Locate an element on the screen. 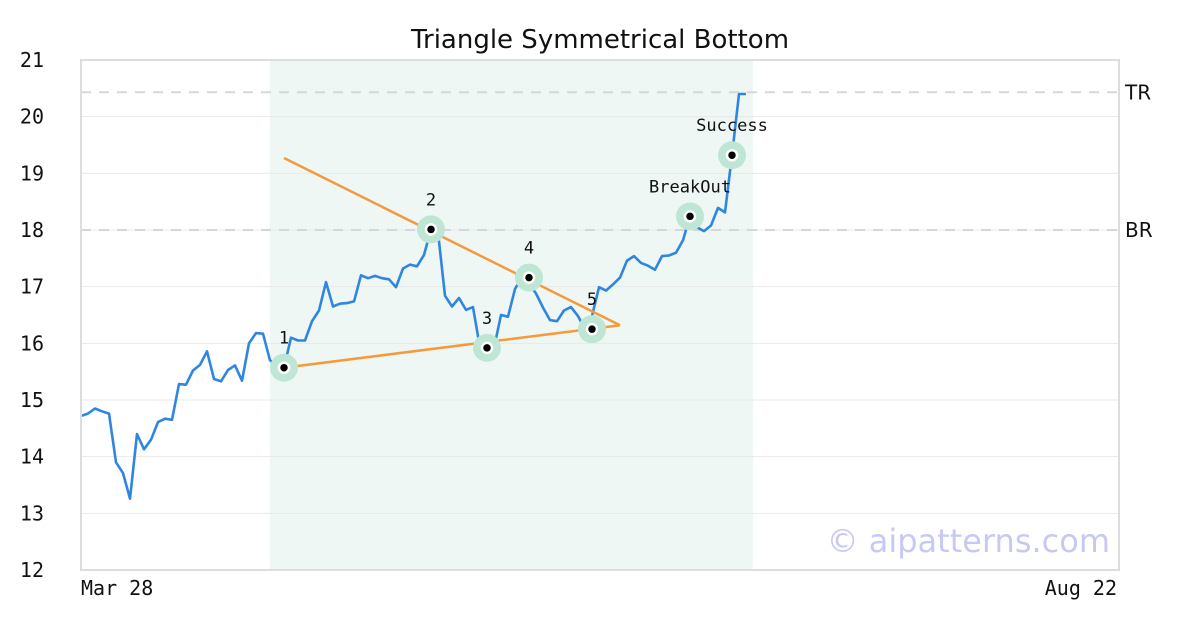 The width and height of the screenshot is (1200, 630). triangle-upper-line is located at coordinates (452, 241).